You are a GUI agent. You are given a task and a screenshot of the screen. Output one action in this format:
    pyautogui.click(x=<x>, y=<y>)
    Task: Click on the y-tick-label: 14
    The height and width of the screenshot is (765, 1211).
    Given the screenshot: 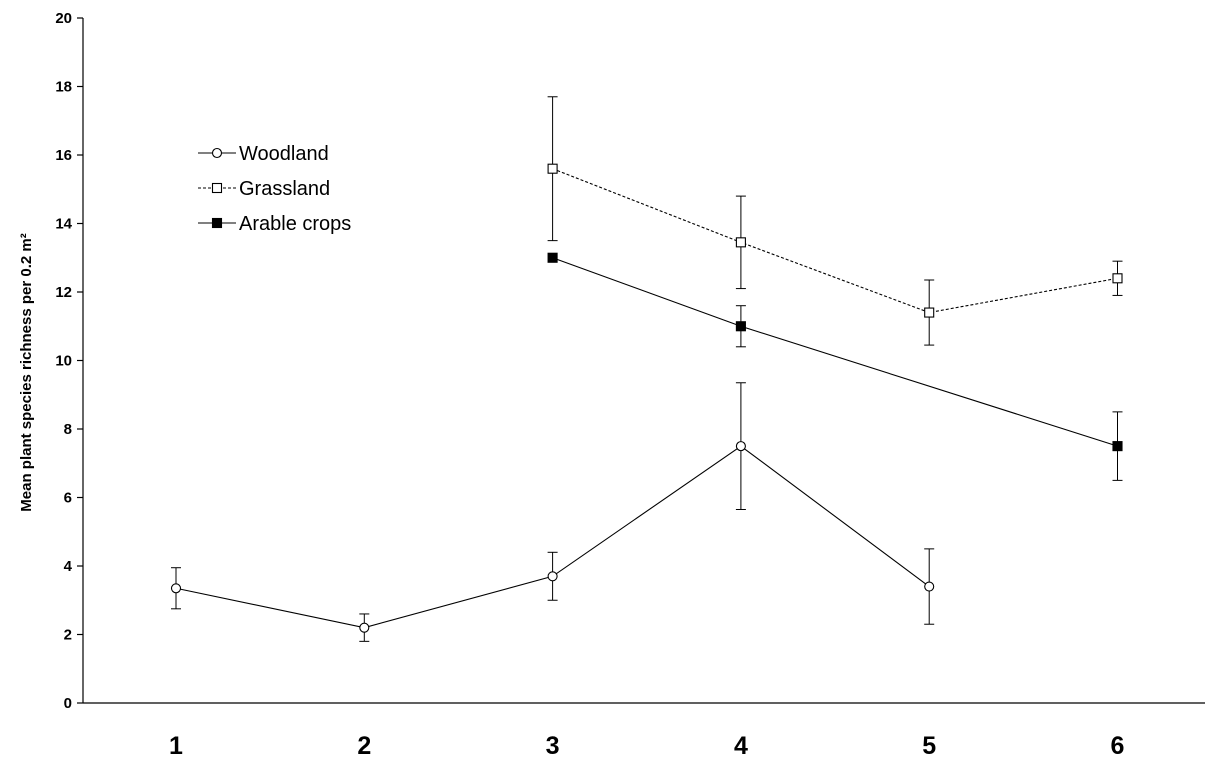 What is the action you would take?
    pyautogui.click(x=63, y=224)
    